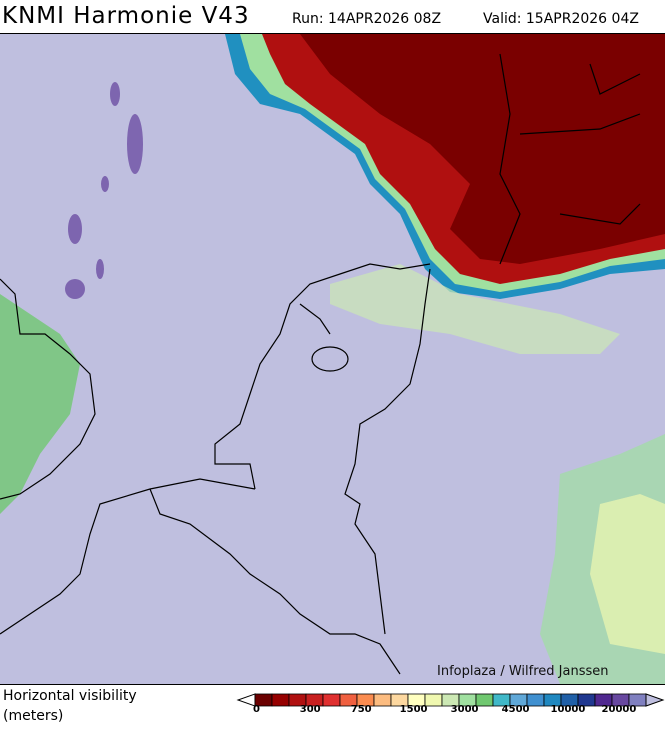 The image size is (665, 735). I want to click on model-title: KNMI Harmonie V43, so click(126, 16).